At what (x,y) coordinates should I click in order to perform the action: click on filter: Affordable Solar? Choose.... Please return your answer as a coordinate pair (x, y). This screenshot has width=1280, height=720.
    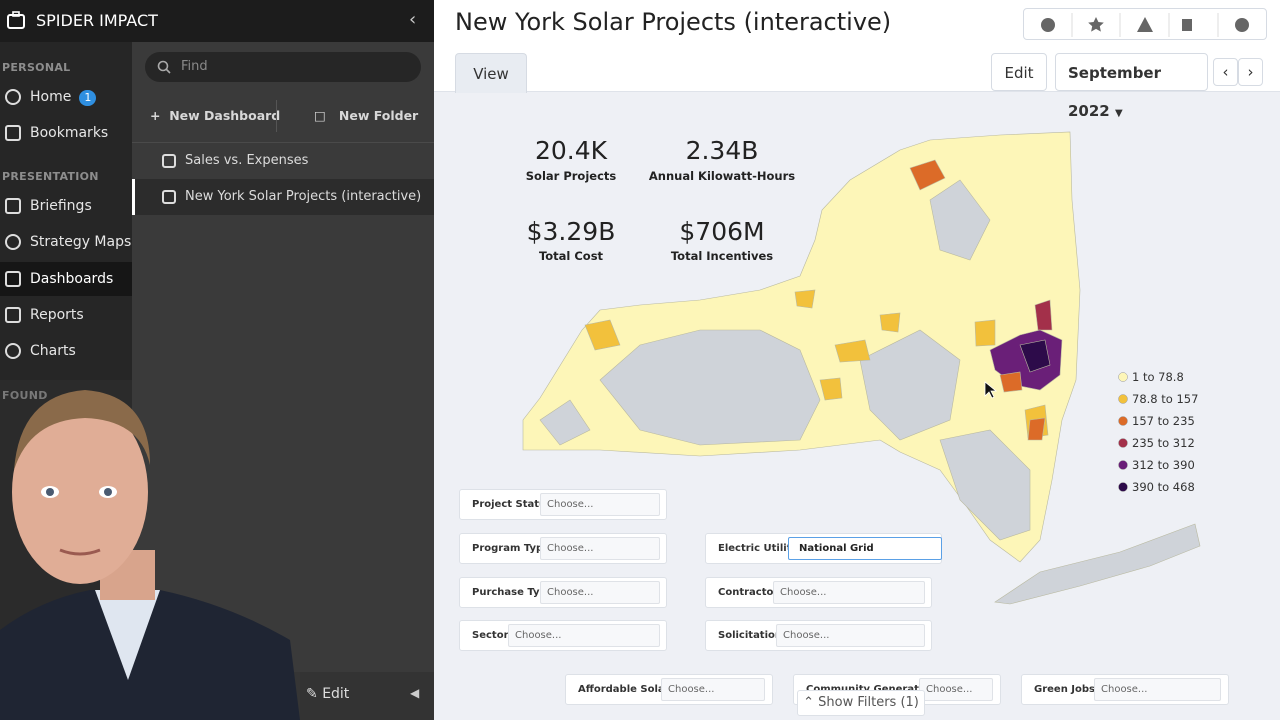
    Looking at the image, I should click on (669, 689).